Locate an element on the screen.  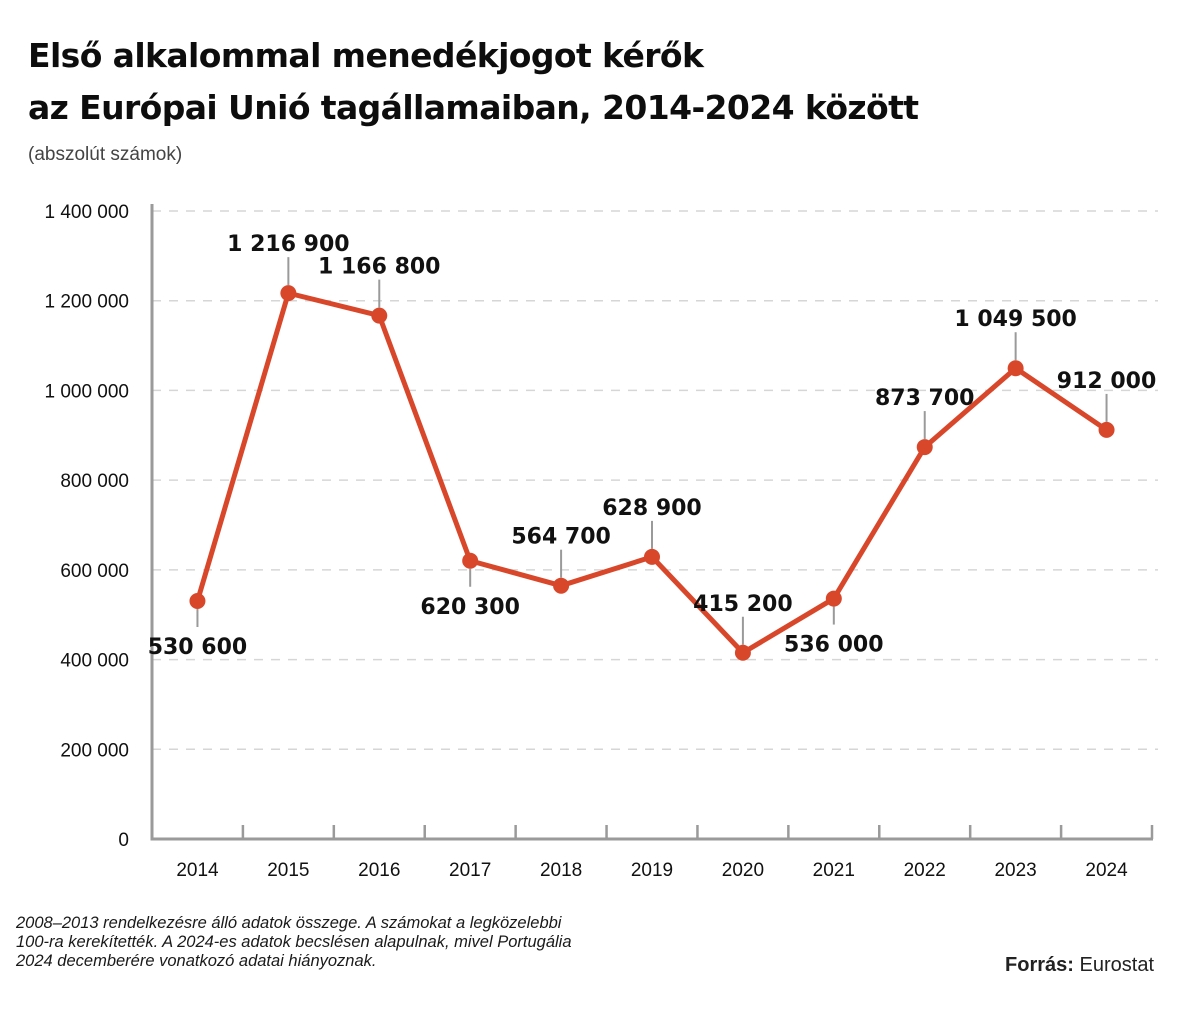
x-tick-label: 2022 is located at coordinates (925, 870).